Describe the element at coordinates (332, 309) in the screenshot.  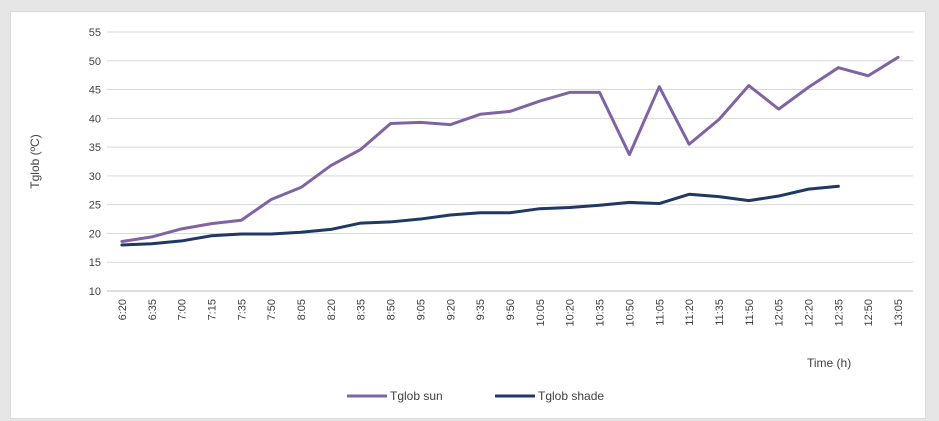
I see `x-tick-label: 8:20` at that location.